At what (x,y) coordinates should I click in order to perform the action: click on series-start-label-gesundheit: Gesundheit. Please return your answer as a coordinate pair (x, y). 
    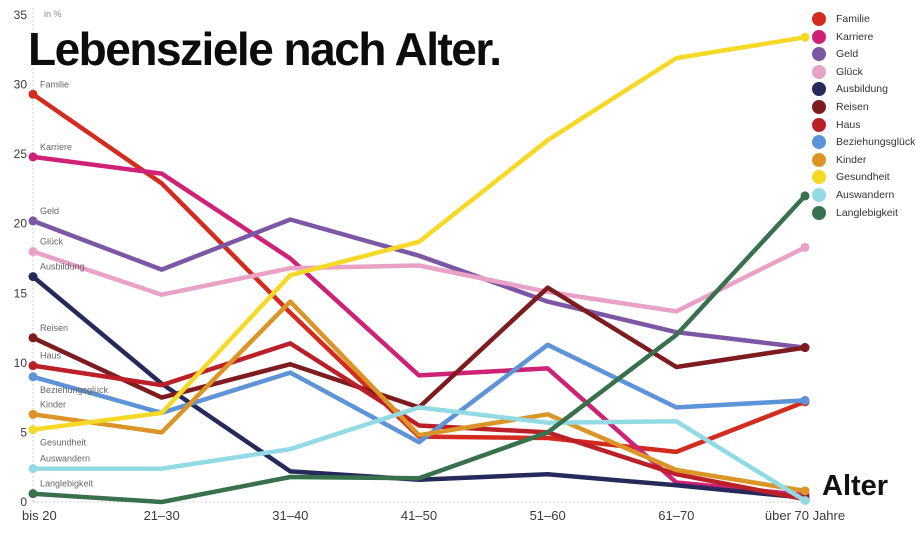
    Looking at the image, I should click on (63, 443).